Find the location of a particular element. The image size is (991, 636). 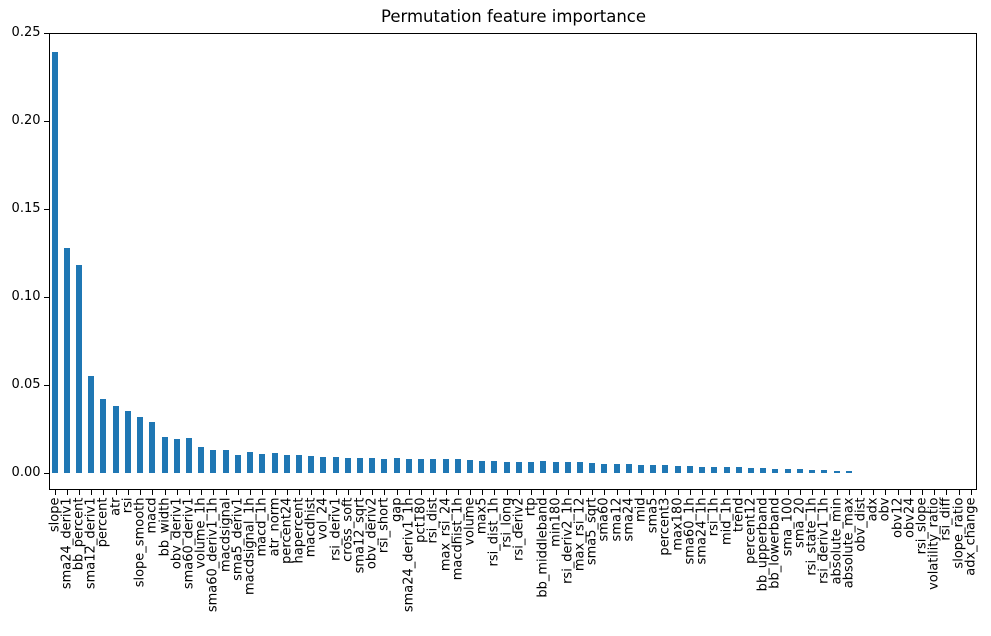

bar-macd is located at coordinates (152, 447).